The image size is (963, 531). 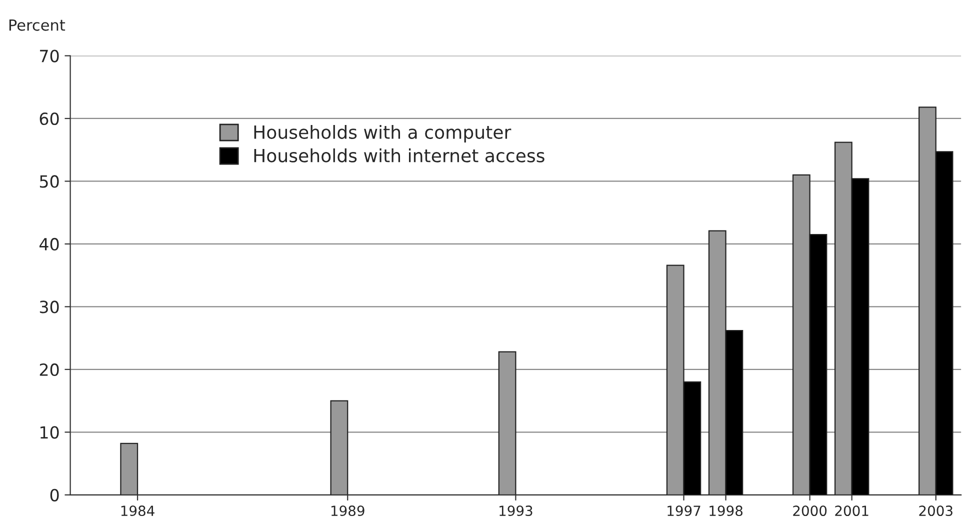 What do you see at coordinates (49, 119) in the screenshot?
I see `y-tick-label: 60` at bounding box center [49, 119].